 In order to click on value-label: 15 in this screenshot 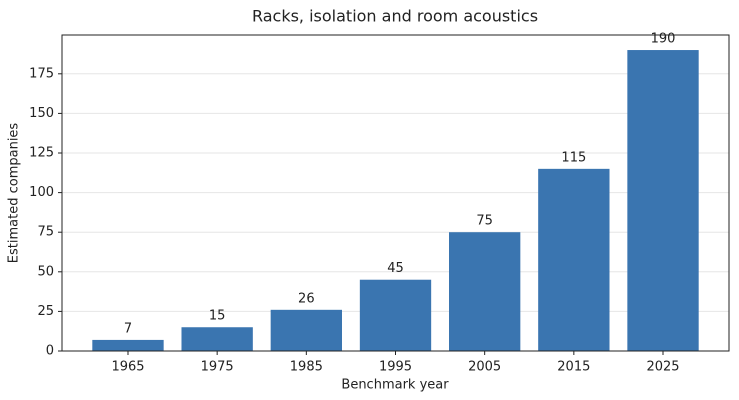, I will do `click(217, 316)`.